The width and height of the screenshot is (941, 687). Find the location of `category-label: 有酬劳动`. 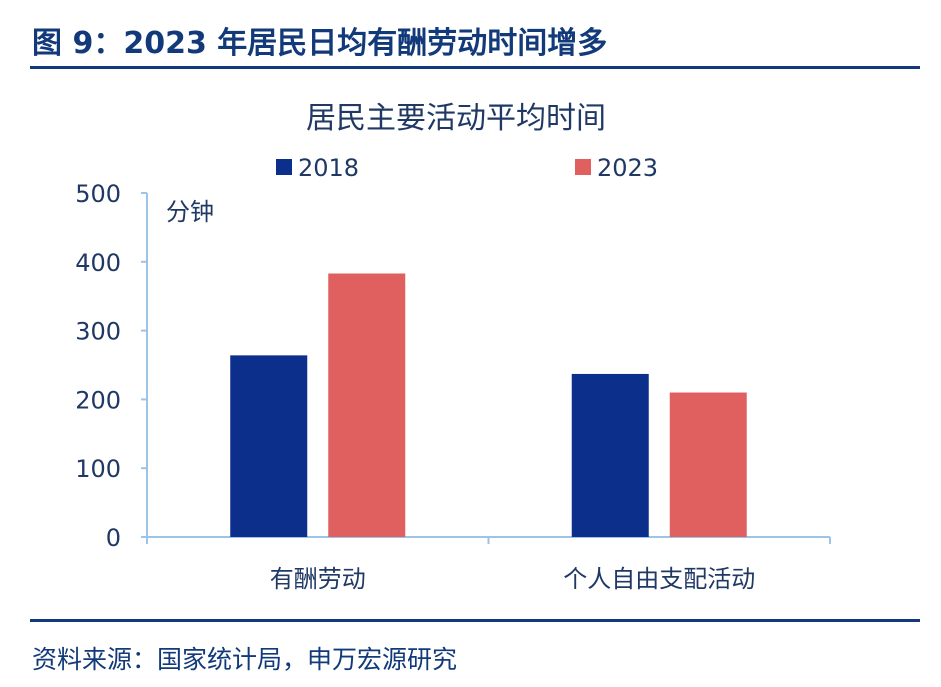

category-label: 有酬劳动 is located at coordinates (318, 579).